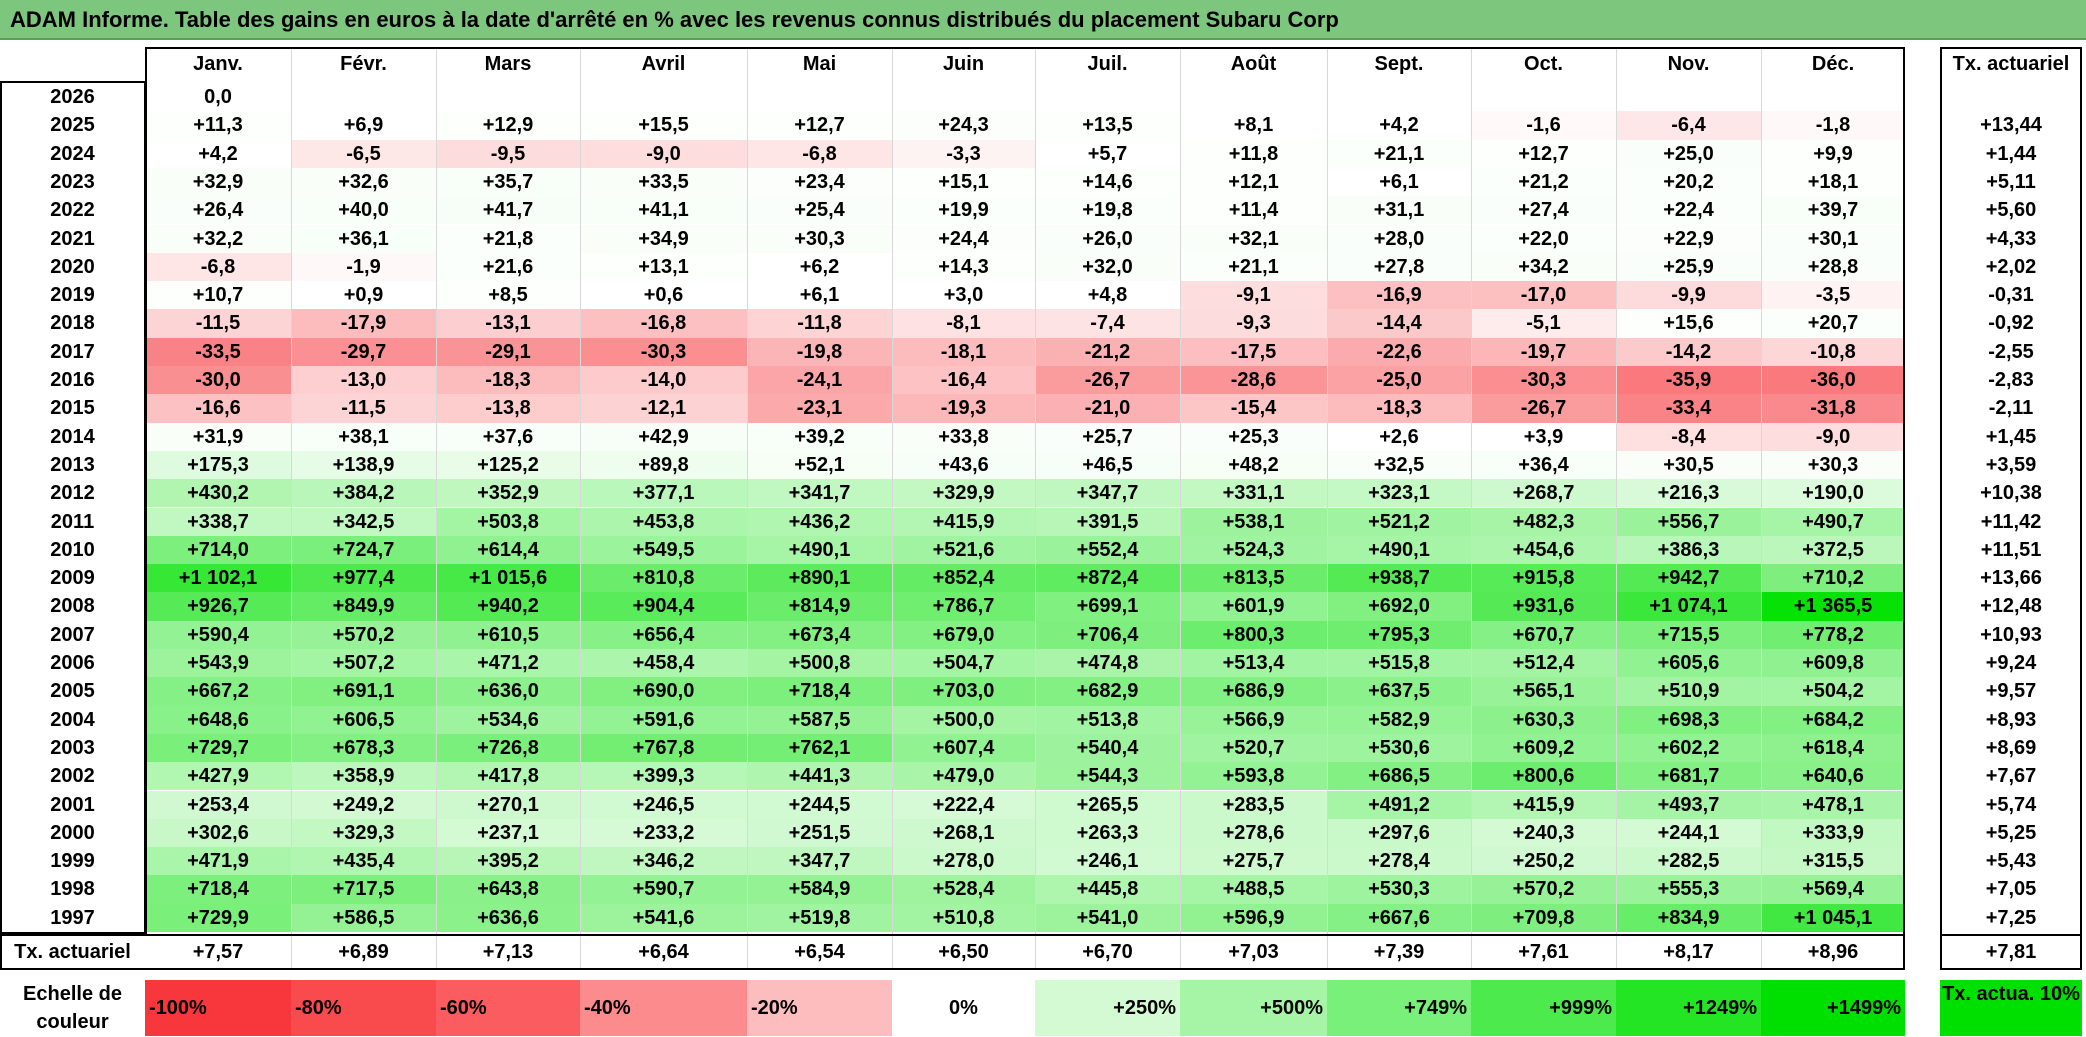 The height and width of the screenshot is (1037, 2086). What do you see at coordinates (663, 634) in the screenshot?
I see `table-cell: +656,4` at bounding box center [663, 634].